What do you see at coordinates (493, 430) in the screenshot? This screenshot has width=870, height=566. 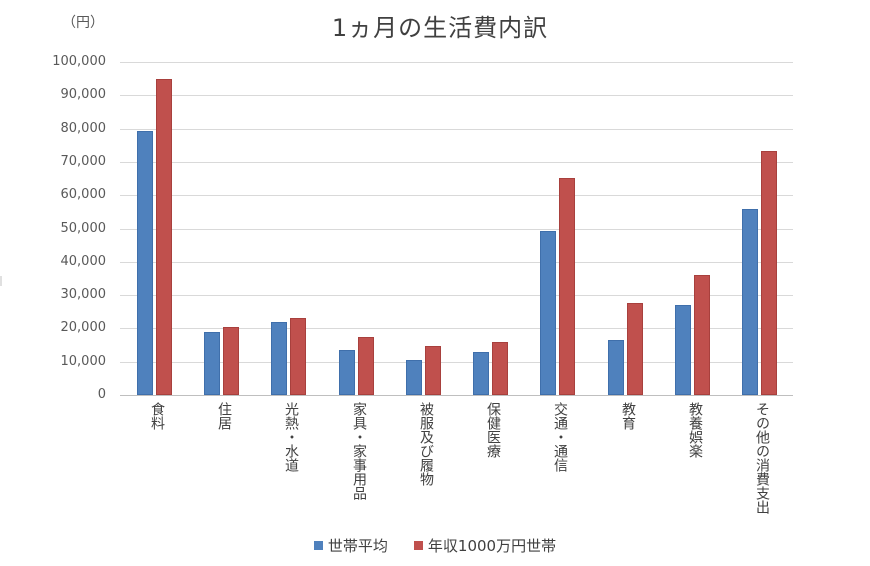 I see `x-category-label: 保健医療` at bounding box center [493, 430].